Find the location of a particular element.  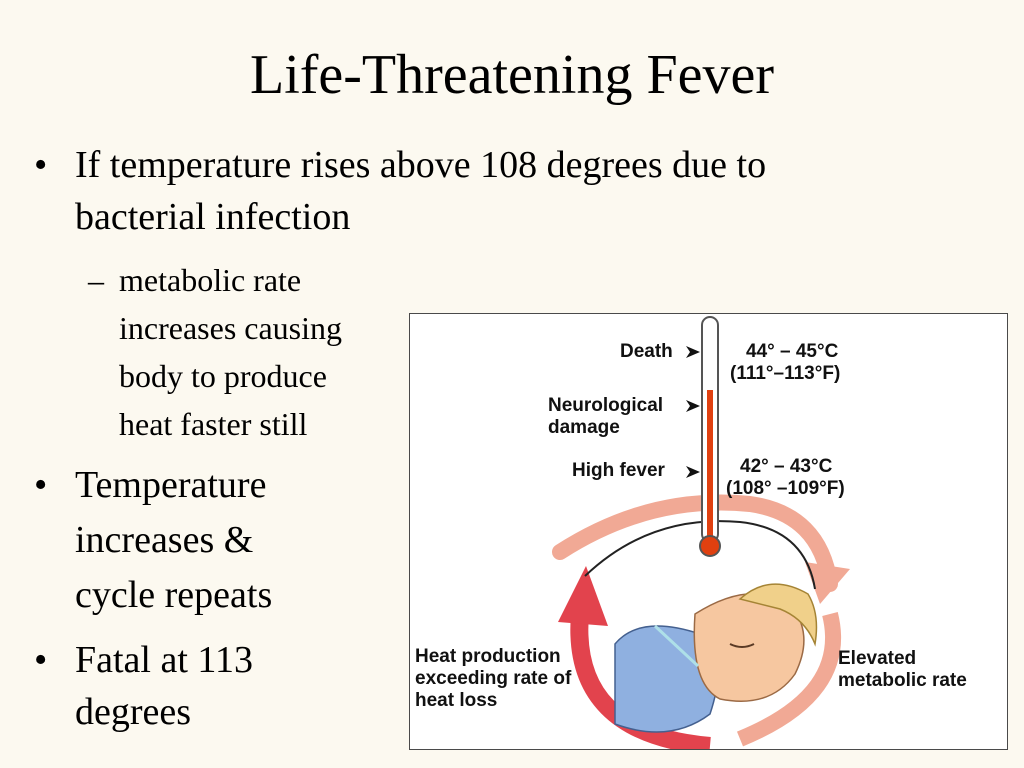

fever-temp-fahrenheit: (108° –109°F) is located at coordinates (785, 488).